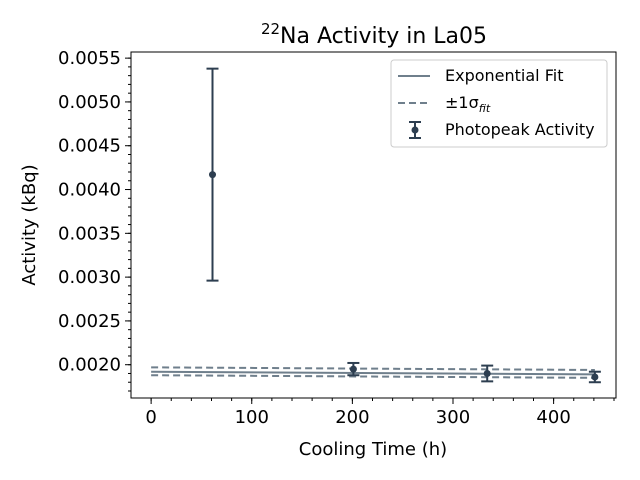 This screenshot has width=640, height=480. I want to click on x-tick-label: 300, so click(453, 417).